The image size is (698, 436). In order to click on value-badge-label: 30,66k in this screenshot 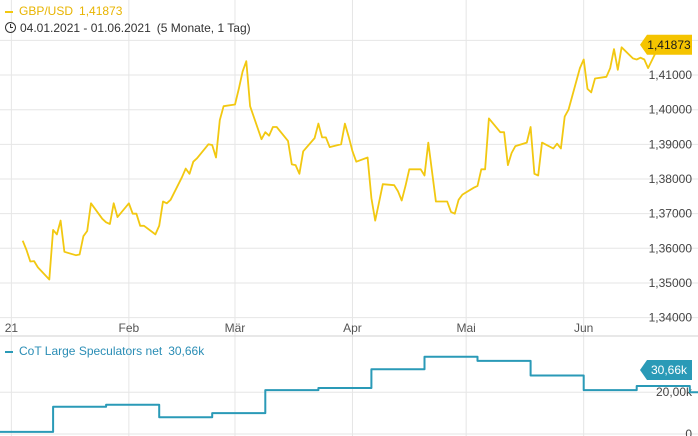, I will do `click(669, 370)`.